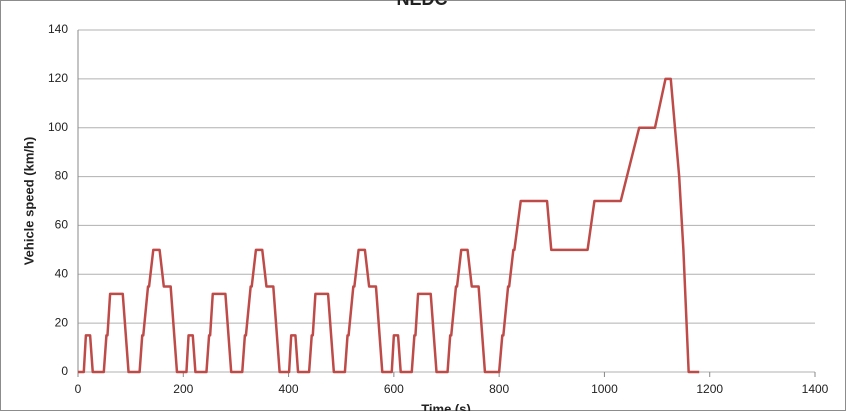 This screenshot has width=846, height=411. Describe the element at coordinates (709, 389) in the screenshot. I see `x-tick-label: 1200` at that location.